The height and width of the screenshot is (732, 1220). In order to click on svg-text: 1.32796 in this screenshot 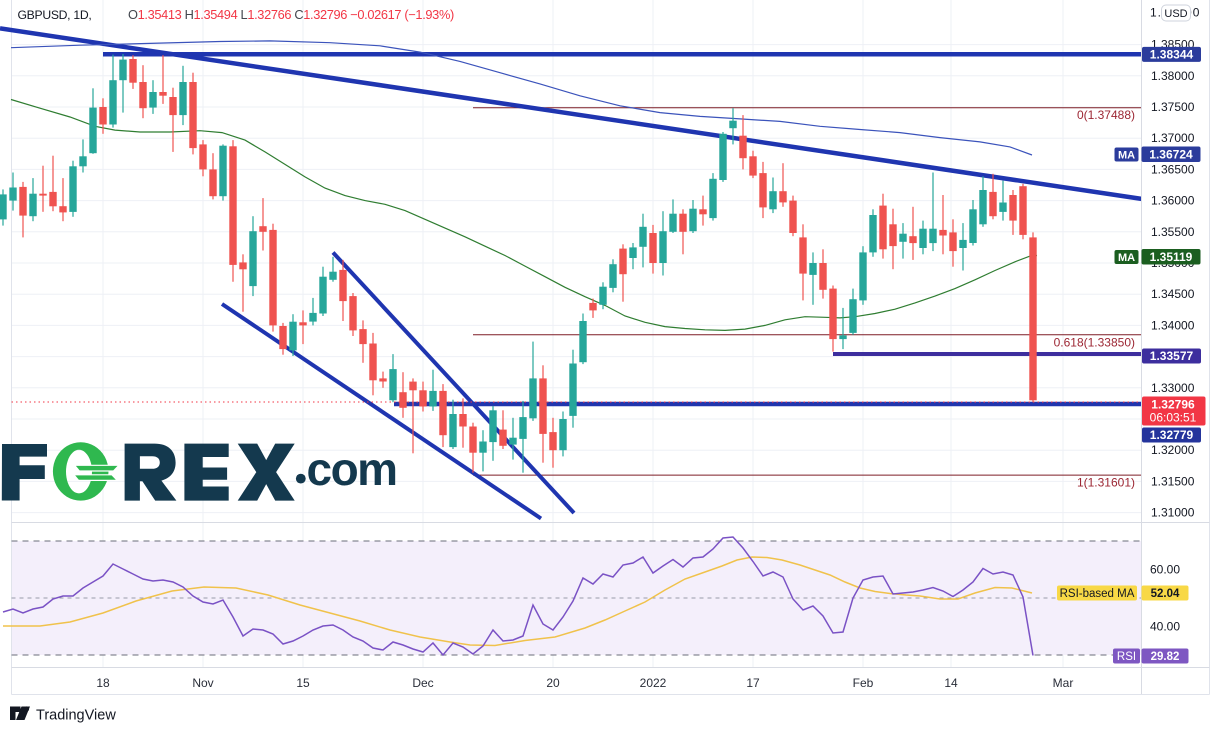, I will do `click(1173, 405)`.